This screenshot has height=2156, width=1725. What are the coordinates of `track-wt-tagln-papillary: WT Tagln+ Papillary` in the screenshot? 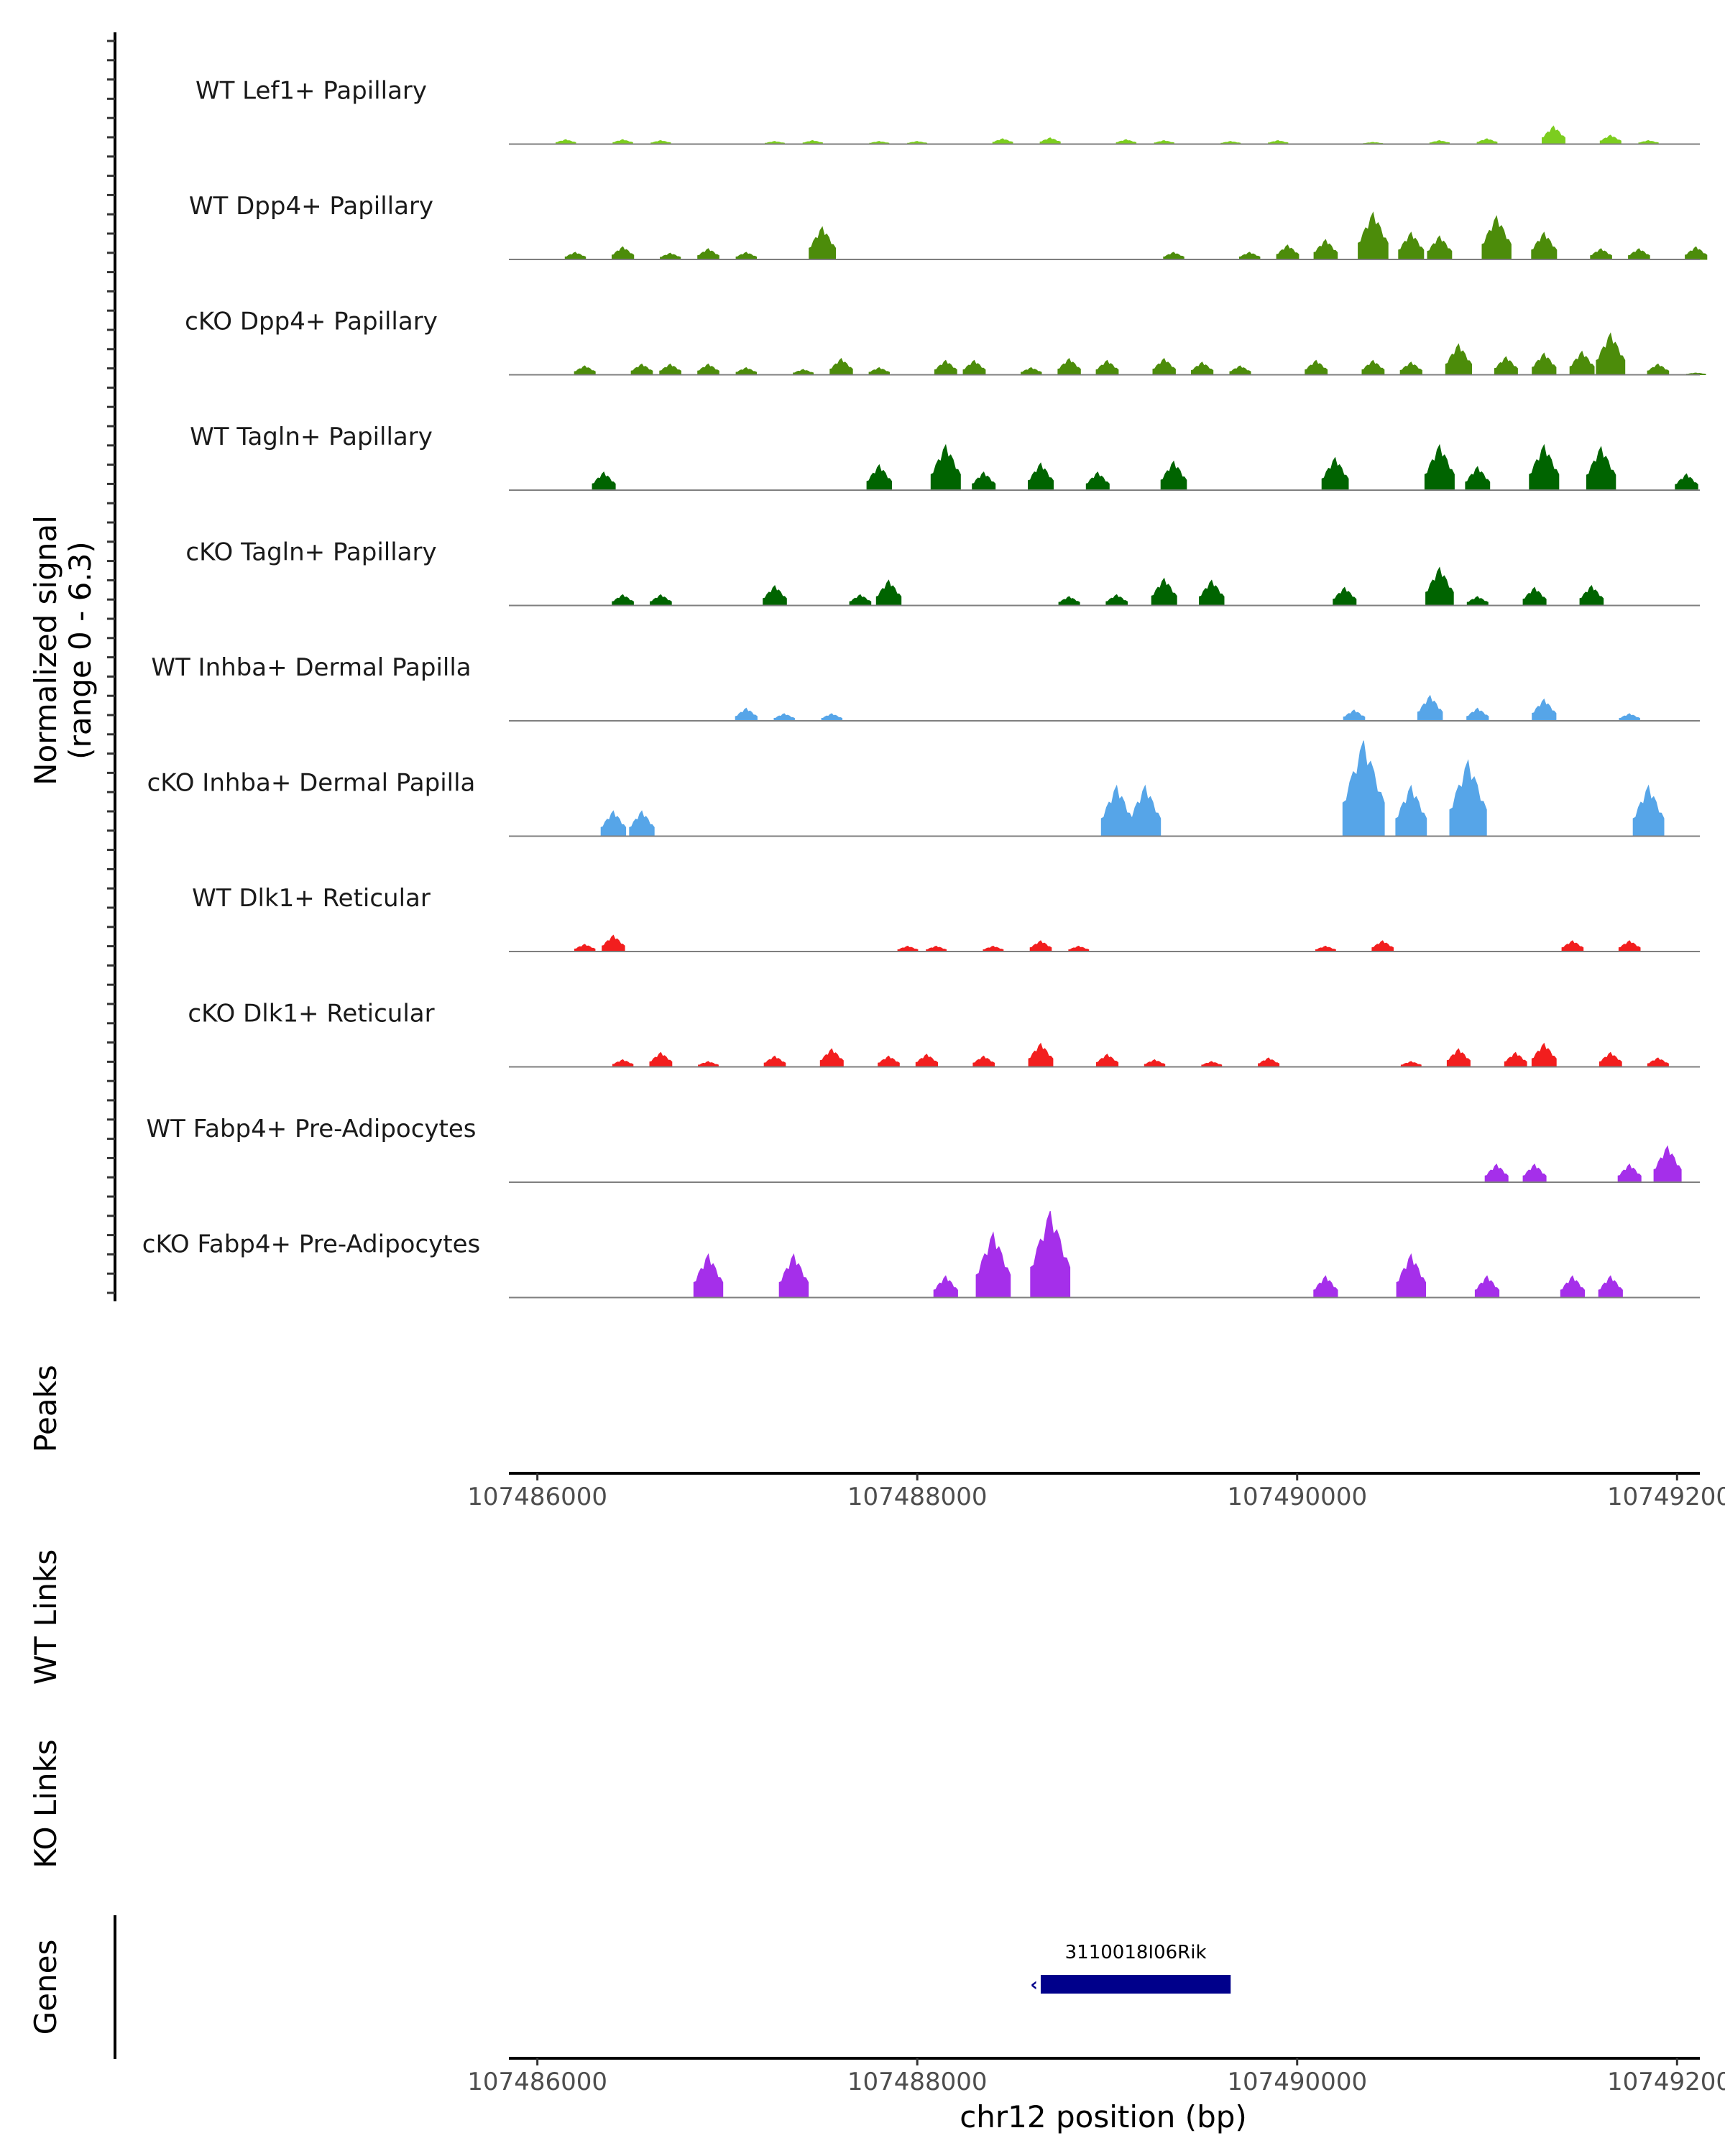 It's located at (945, 457).